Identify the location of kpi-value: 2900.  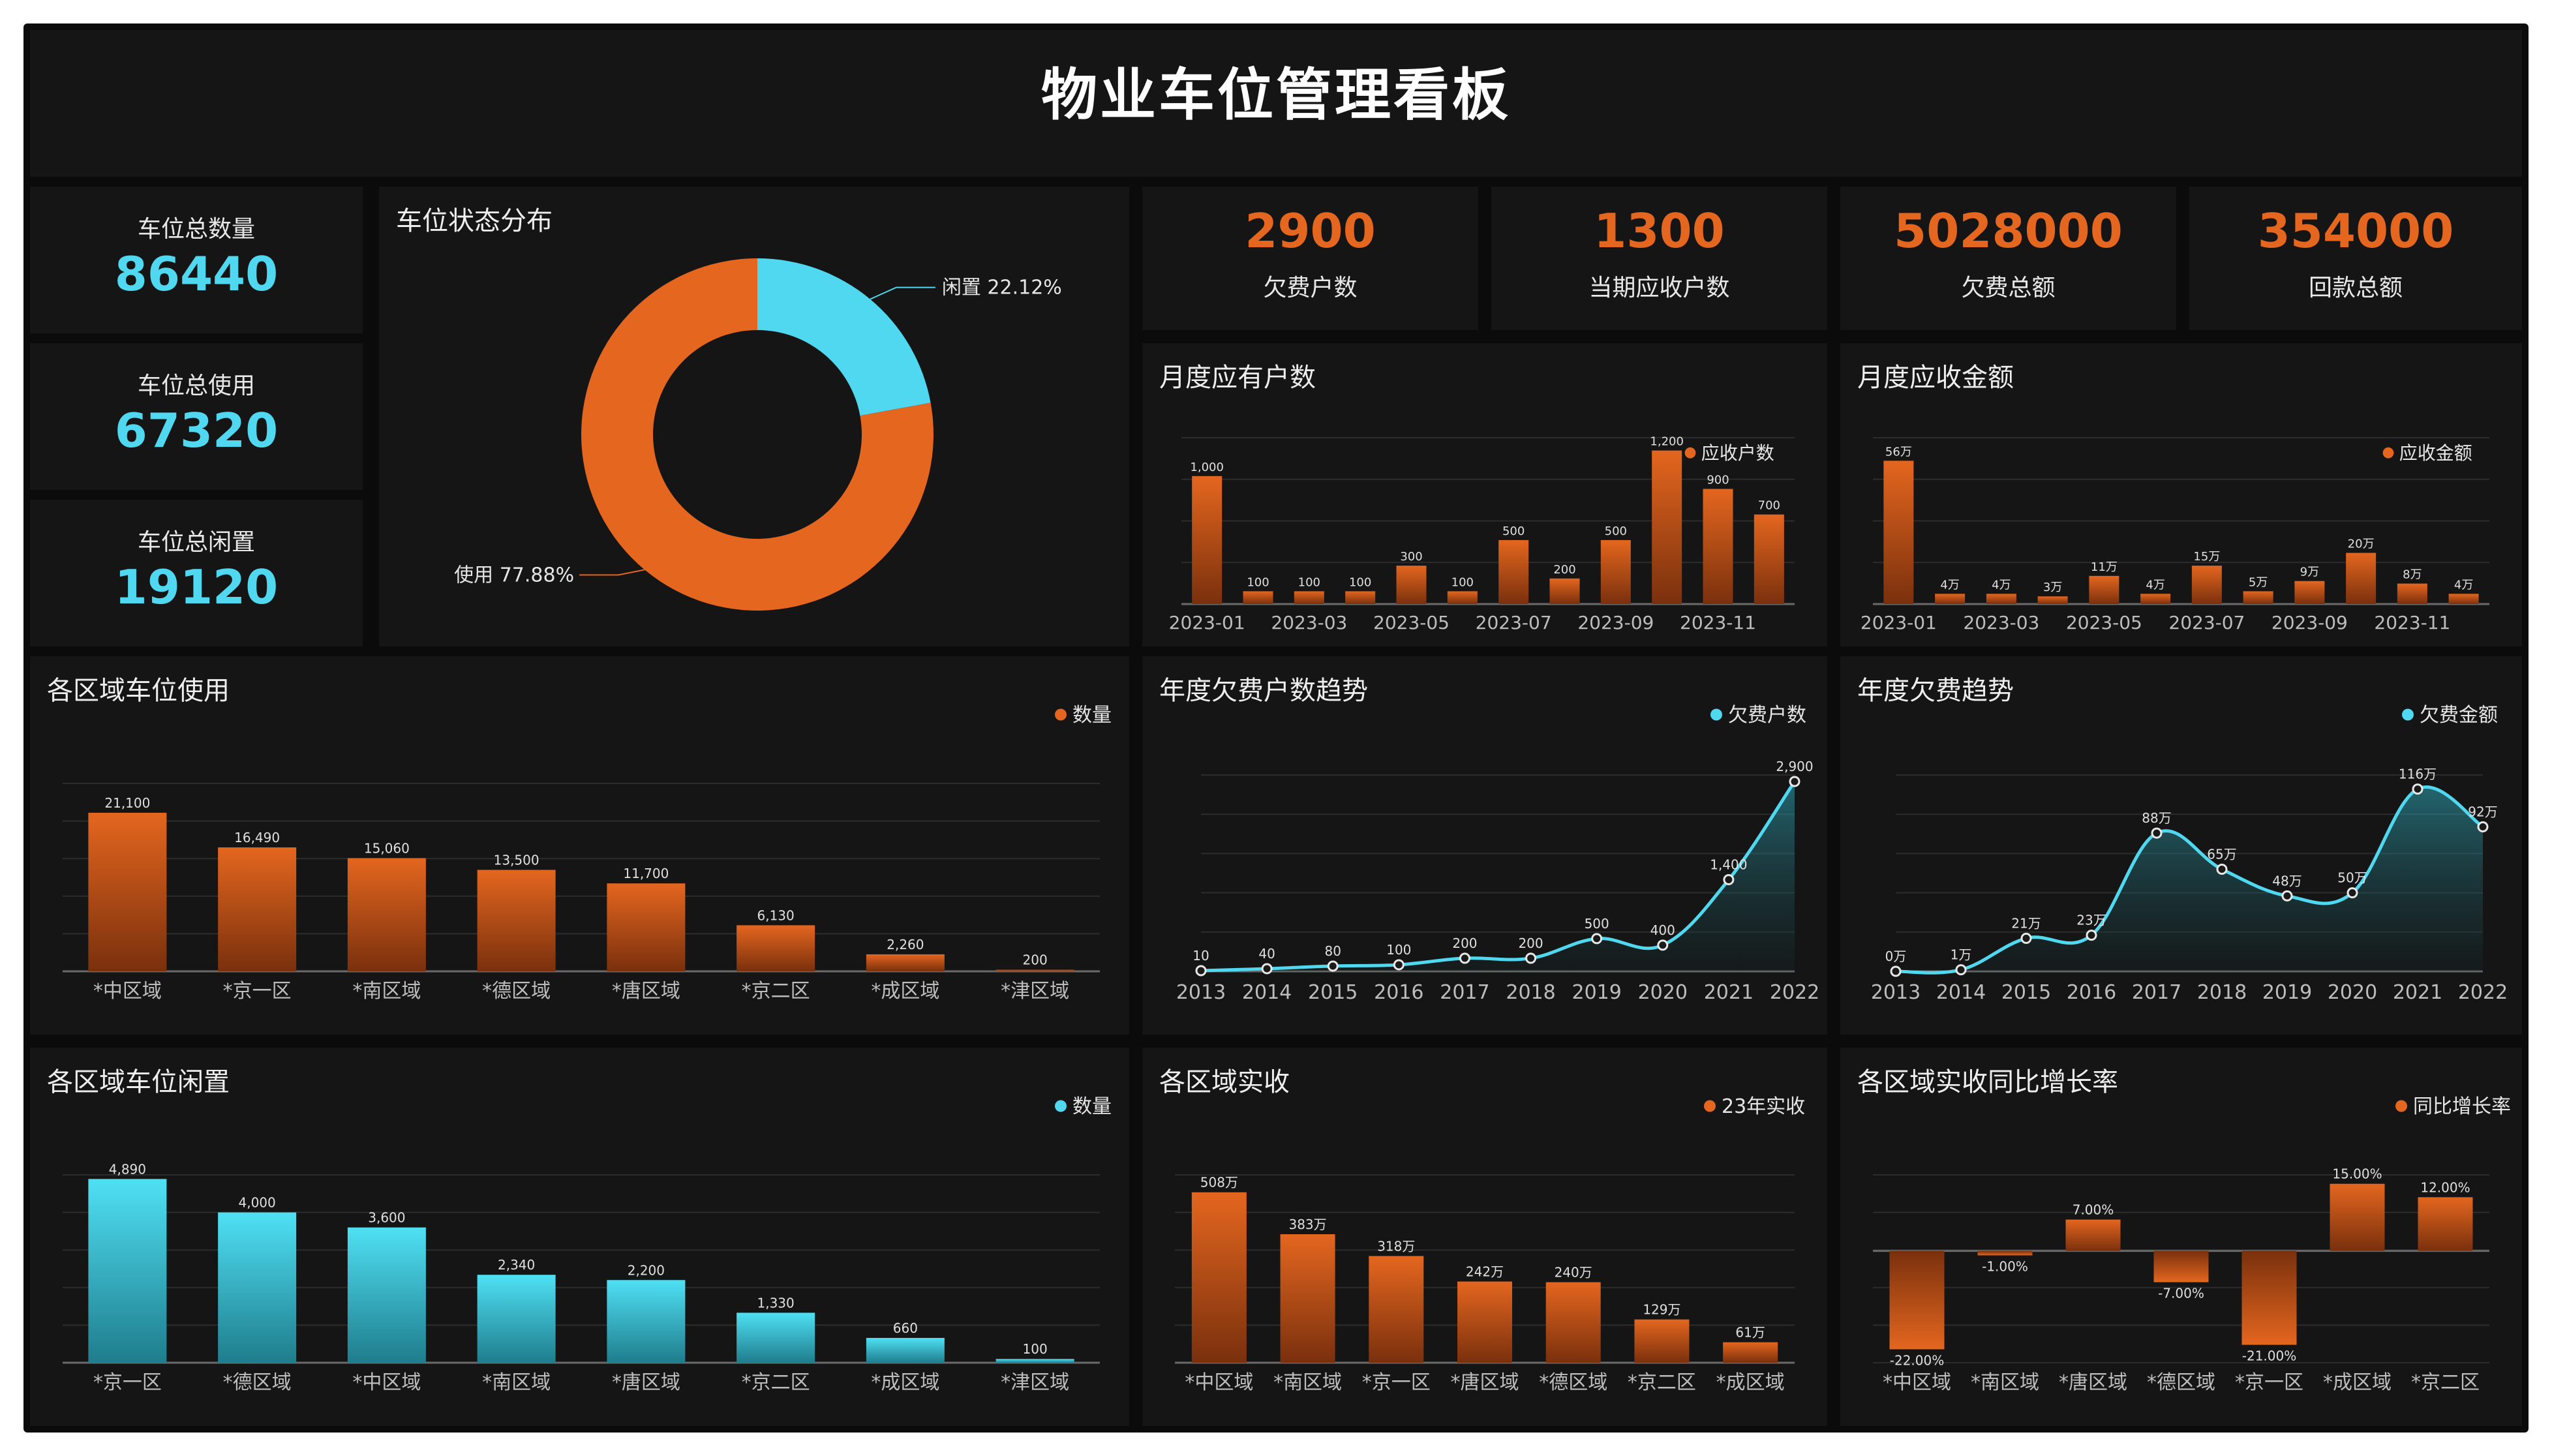
(1310, 231).